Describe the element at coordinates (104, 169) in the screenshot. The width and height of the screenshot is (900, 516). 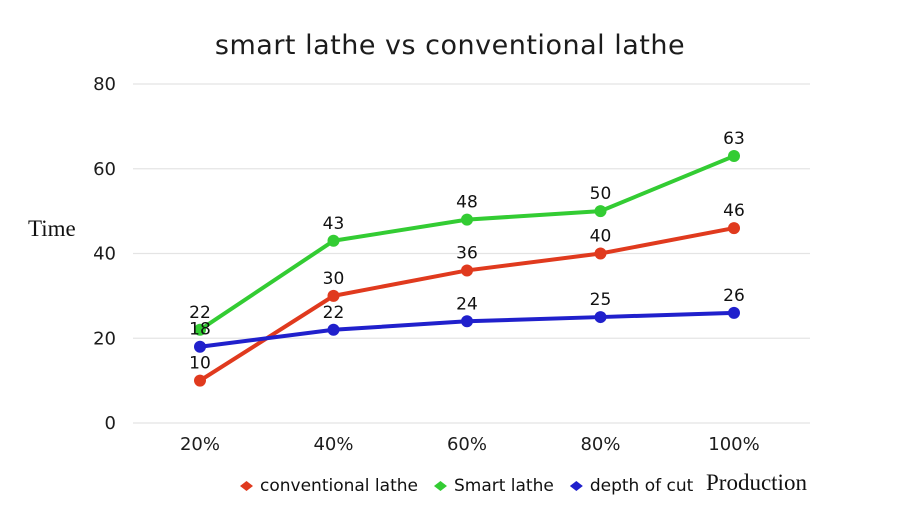
I see `y-tick-label: 60` at that location.